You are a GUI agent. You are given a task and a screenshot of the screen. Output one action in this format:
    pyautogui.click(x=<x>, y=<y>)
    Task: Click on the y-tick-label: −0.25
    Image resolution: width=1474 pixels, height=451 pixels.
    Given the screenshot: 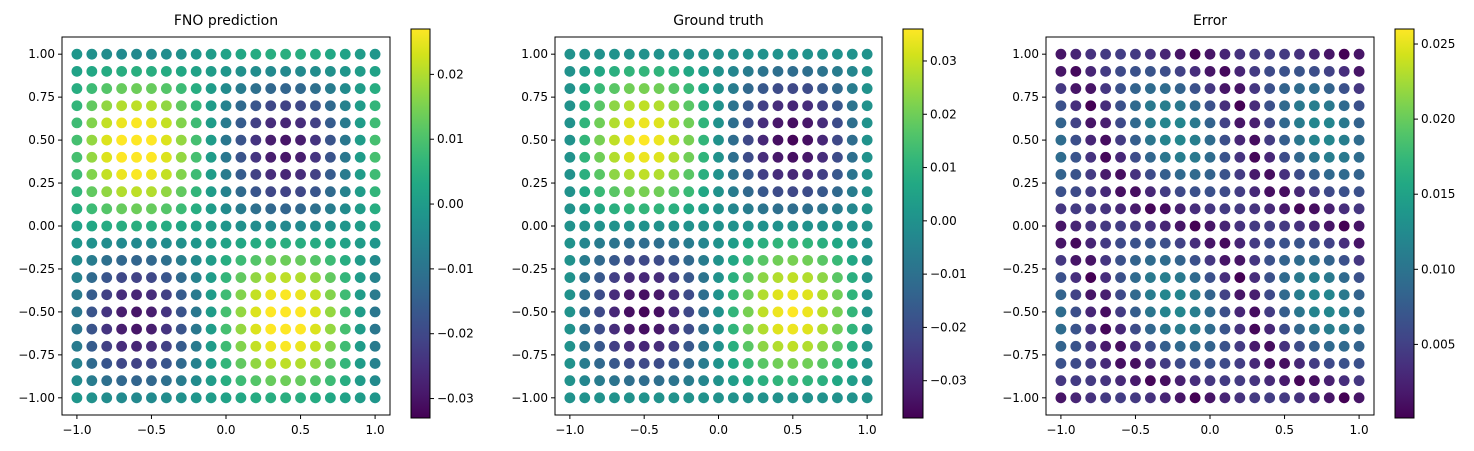 What is the action you would take?
    pyautogui.click(x=529, y=269)
    